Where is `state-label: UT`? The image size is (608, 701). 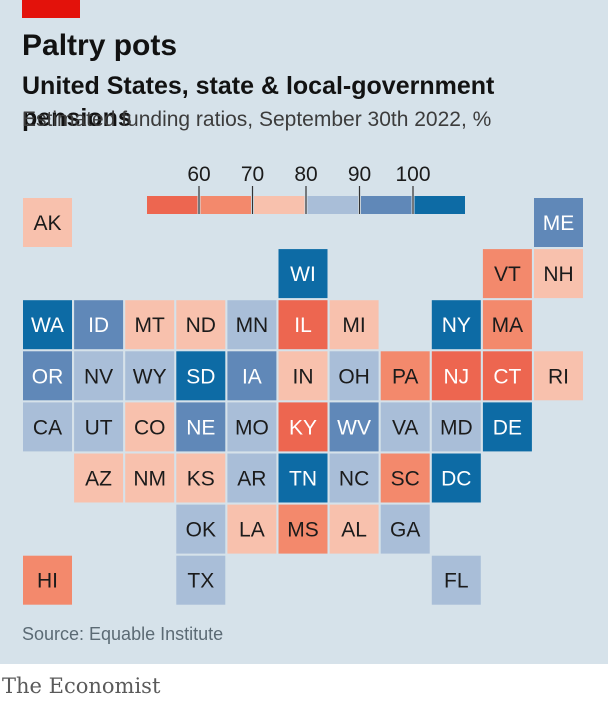 state-label: UT is located at coordinates (99, 427).